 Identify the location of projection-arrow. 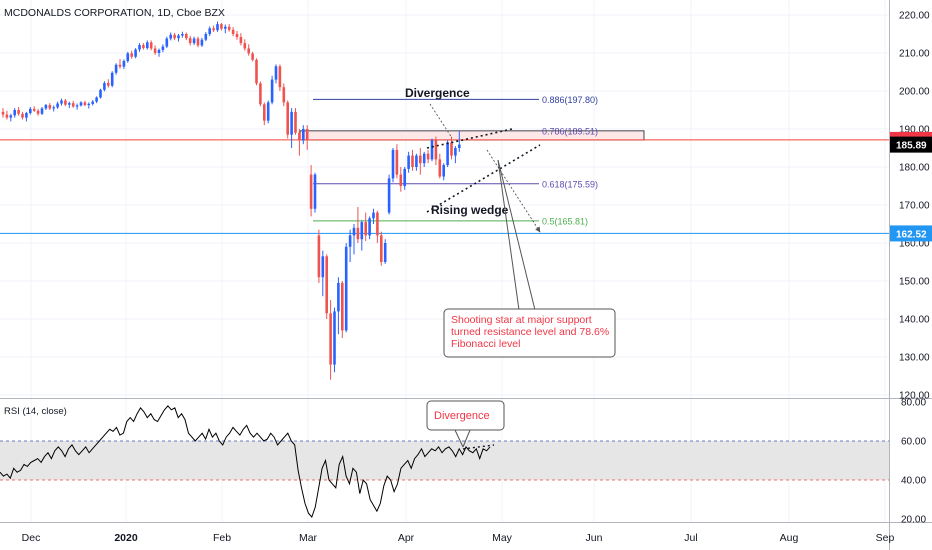
(513, 191).